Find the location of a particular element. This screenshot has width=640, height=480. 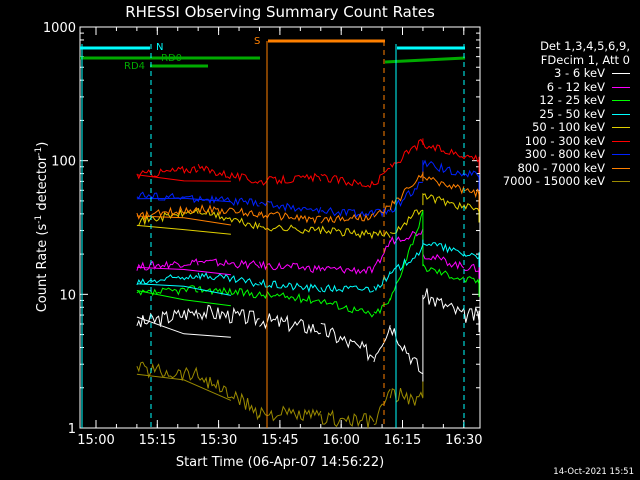

x-tick-label: 15:15 is located at coordinates (157, 440).